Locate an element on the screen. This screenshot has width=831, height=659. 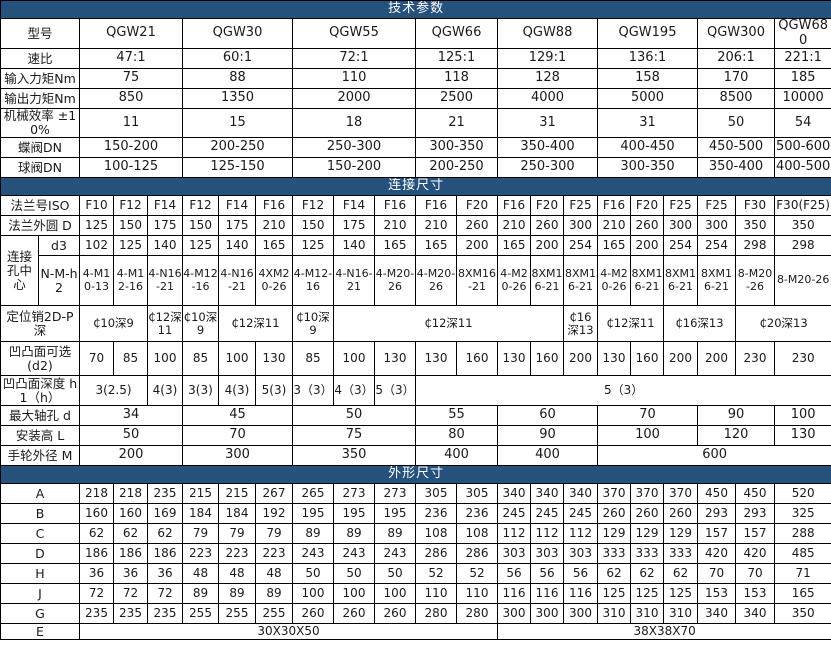
table-cell: 5000 is located at coordinates (647, 99).